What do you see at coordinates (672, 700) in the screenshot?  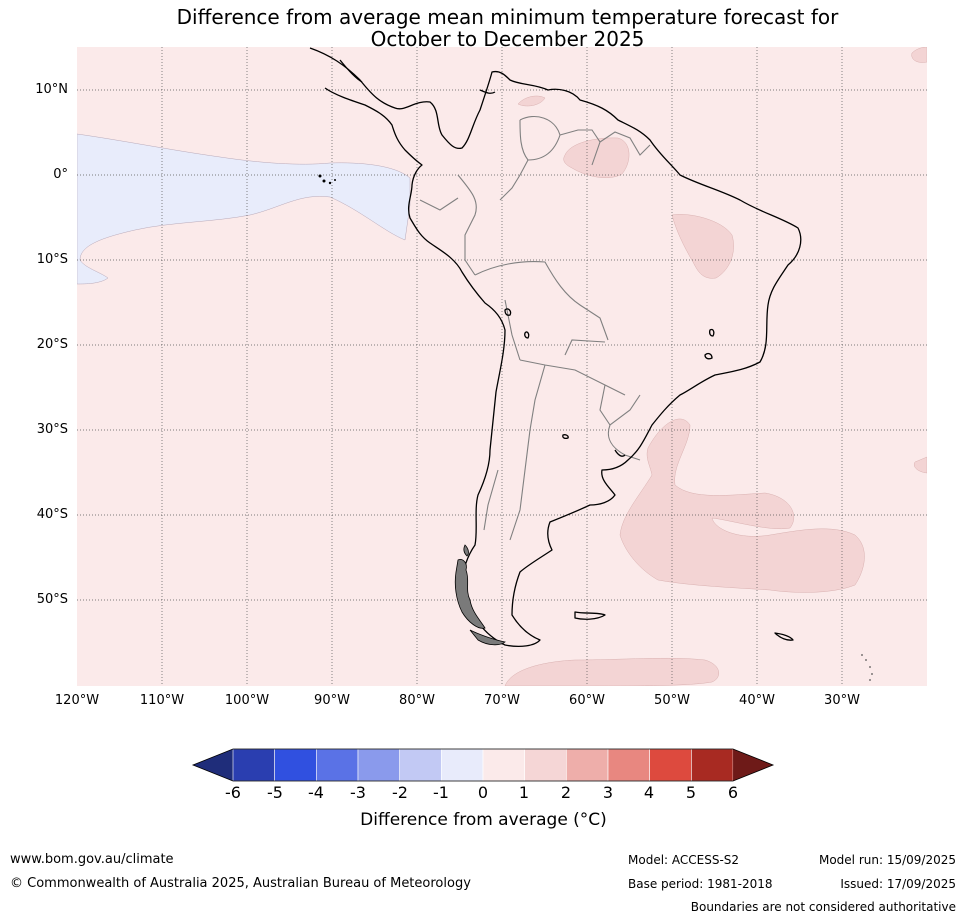 I see `lon-label-50w: 50°W` at bounding box center [672, 700].